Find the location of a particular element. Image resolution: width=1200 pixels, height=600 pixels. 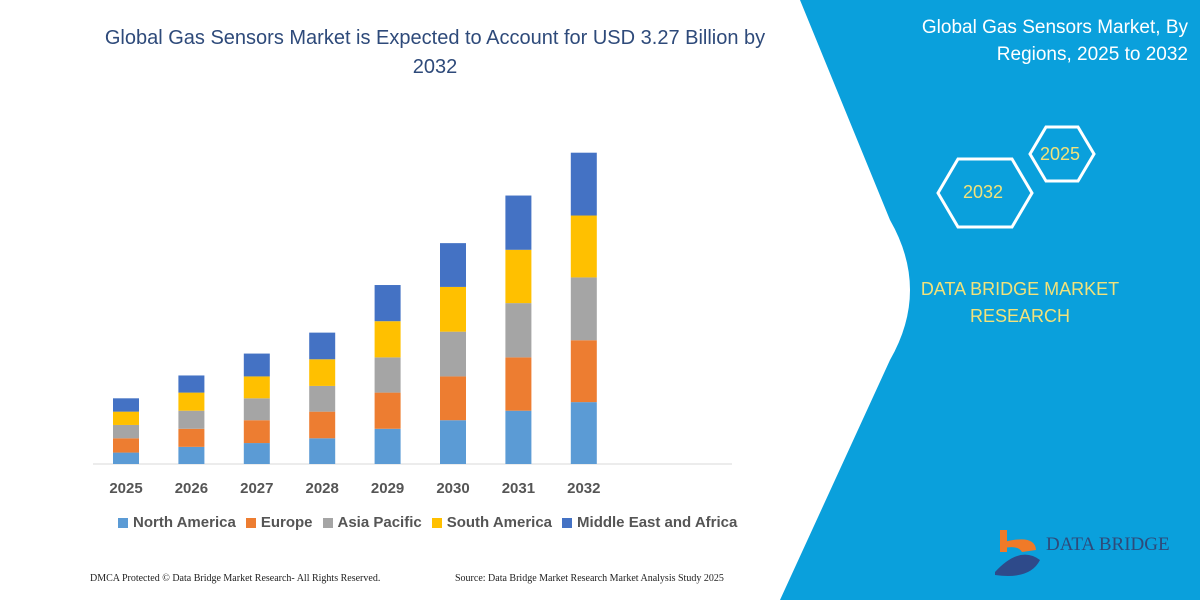

hex-2025-label: 2025 is located at coordinates (1060, 154).